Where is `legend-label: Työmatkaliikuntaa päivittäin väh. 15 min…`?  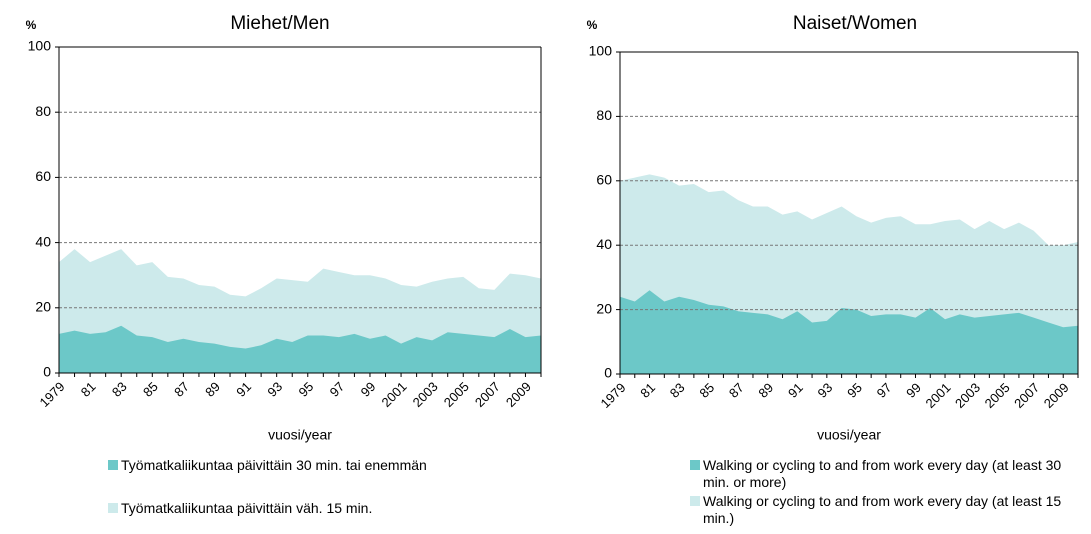
legend-label: Työmatkaliikuntaa päivittäin väh. 15 min… is located at coordinates (247, 508).